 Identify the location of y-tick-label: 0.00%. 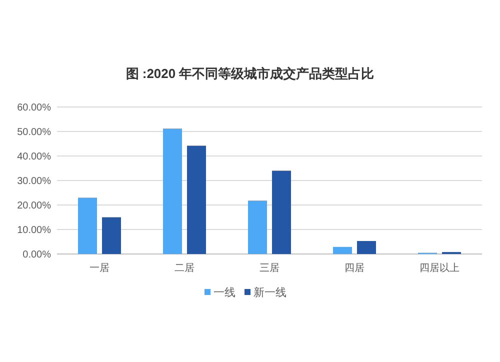
(37, 255).